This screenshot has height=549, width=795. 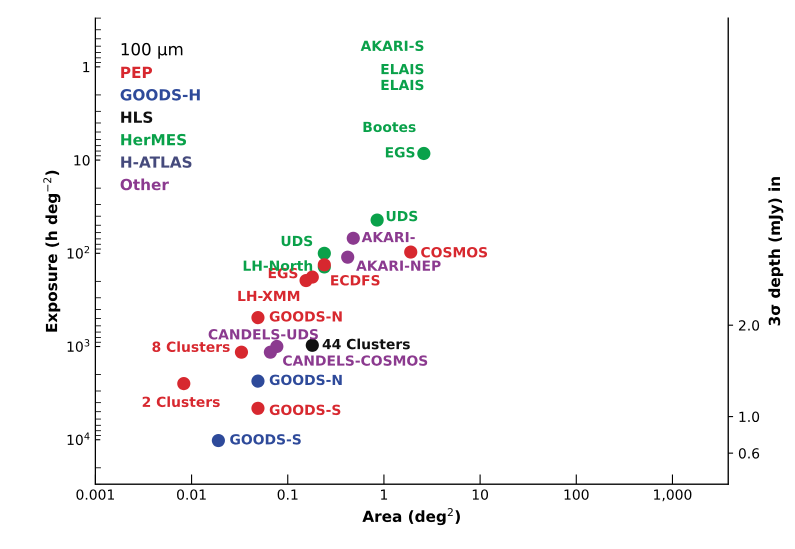 What do you see at coordinates (400, 152) in the screenshot?
I see `annotation: EGS` at bounding box center [400, 152].